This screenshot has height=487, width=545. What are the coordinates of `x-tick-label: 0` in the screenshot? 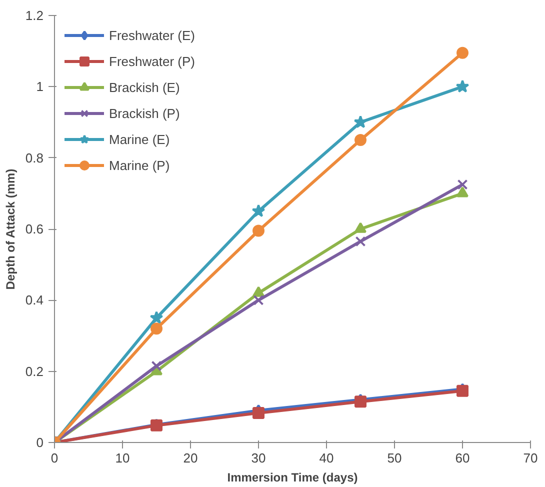 It's located at (54, 458).